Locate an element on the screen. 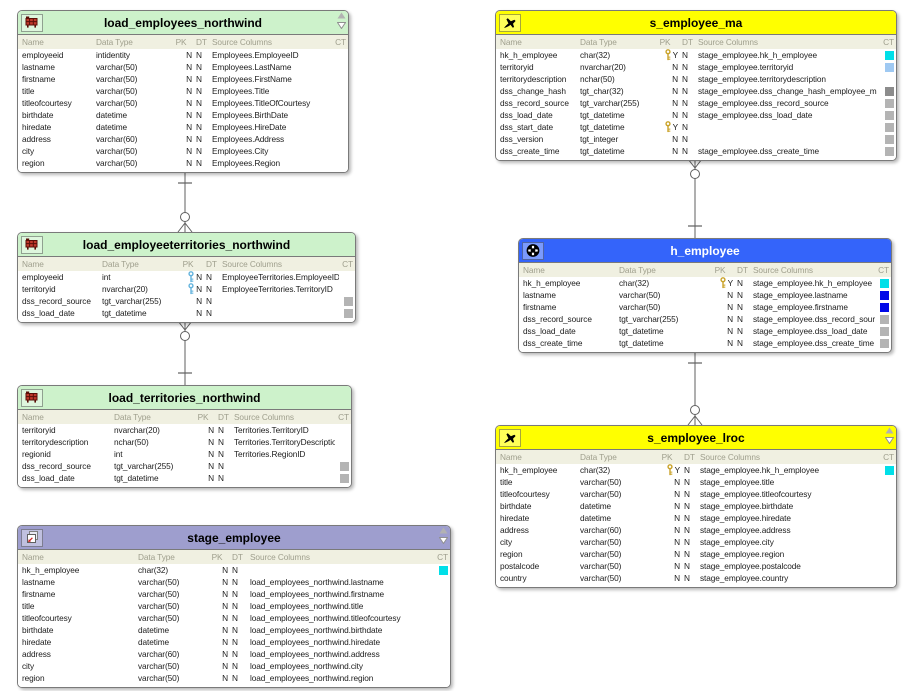 The height and width of the screenshot is (691, 918). hub-icon is located at coordinates (533, 250).